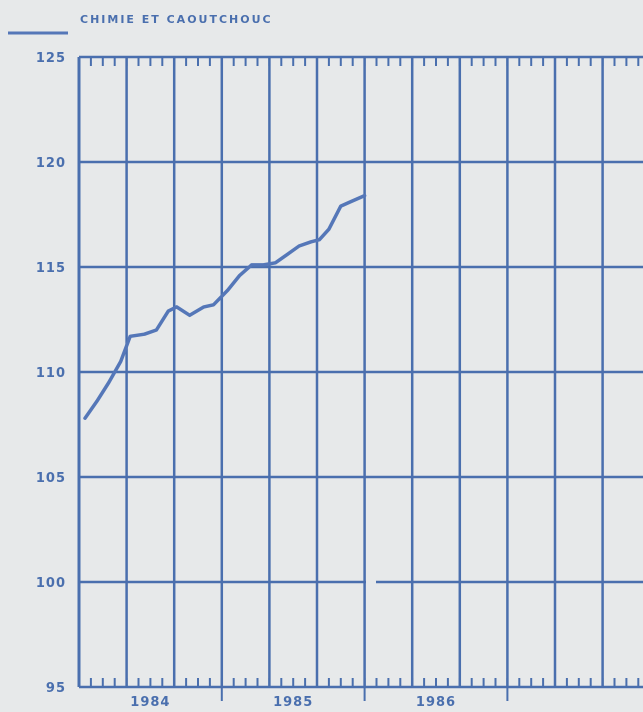 The width and height of the screenshot is (643, 712). Describe the element at coordinates (225, 306) in the screenshot. I see `series-group` at that location.